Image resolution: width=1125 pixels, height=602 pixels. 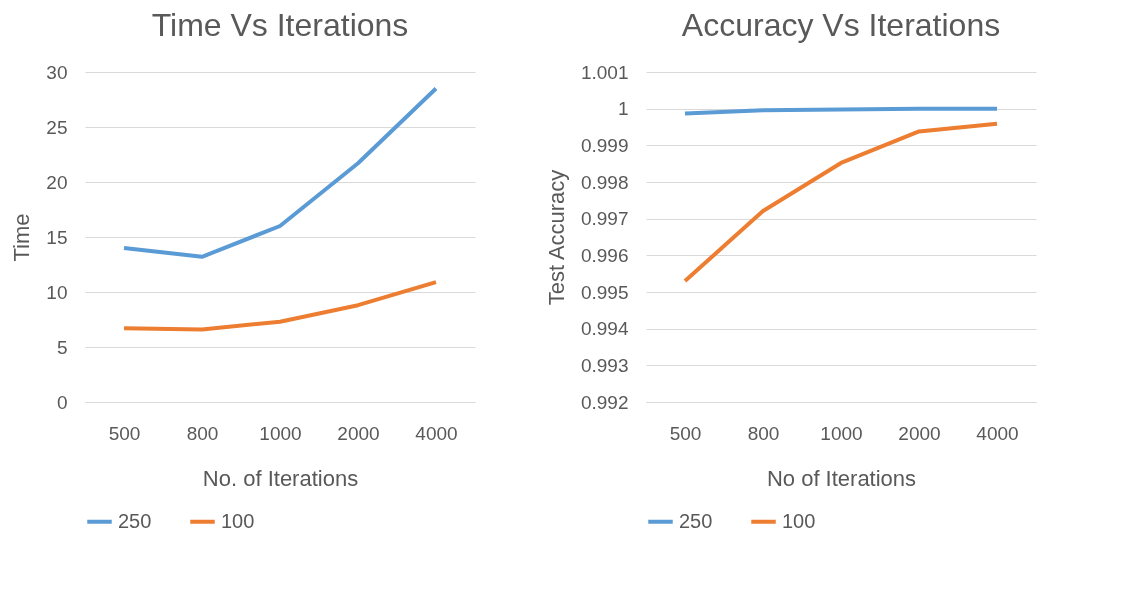 What do you see at coordinates (62, 347) in the screenshot?
I see `y-tick-label: 5` at bounding box center [62, 347].